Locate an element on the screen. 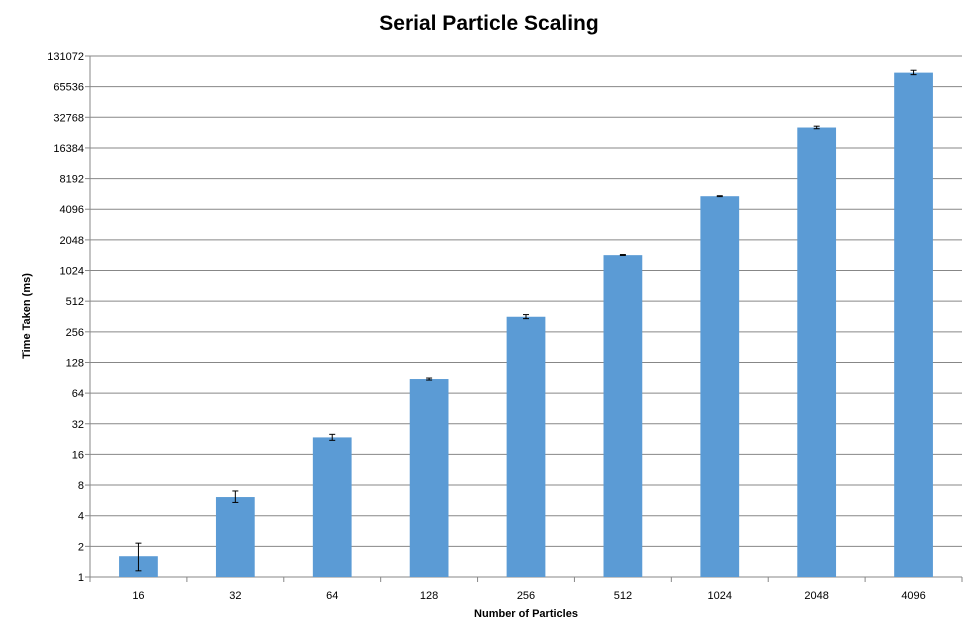  x-tick-label: 512 is located at coordinates (623, 596).